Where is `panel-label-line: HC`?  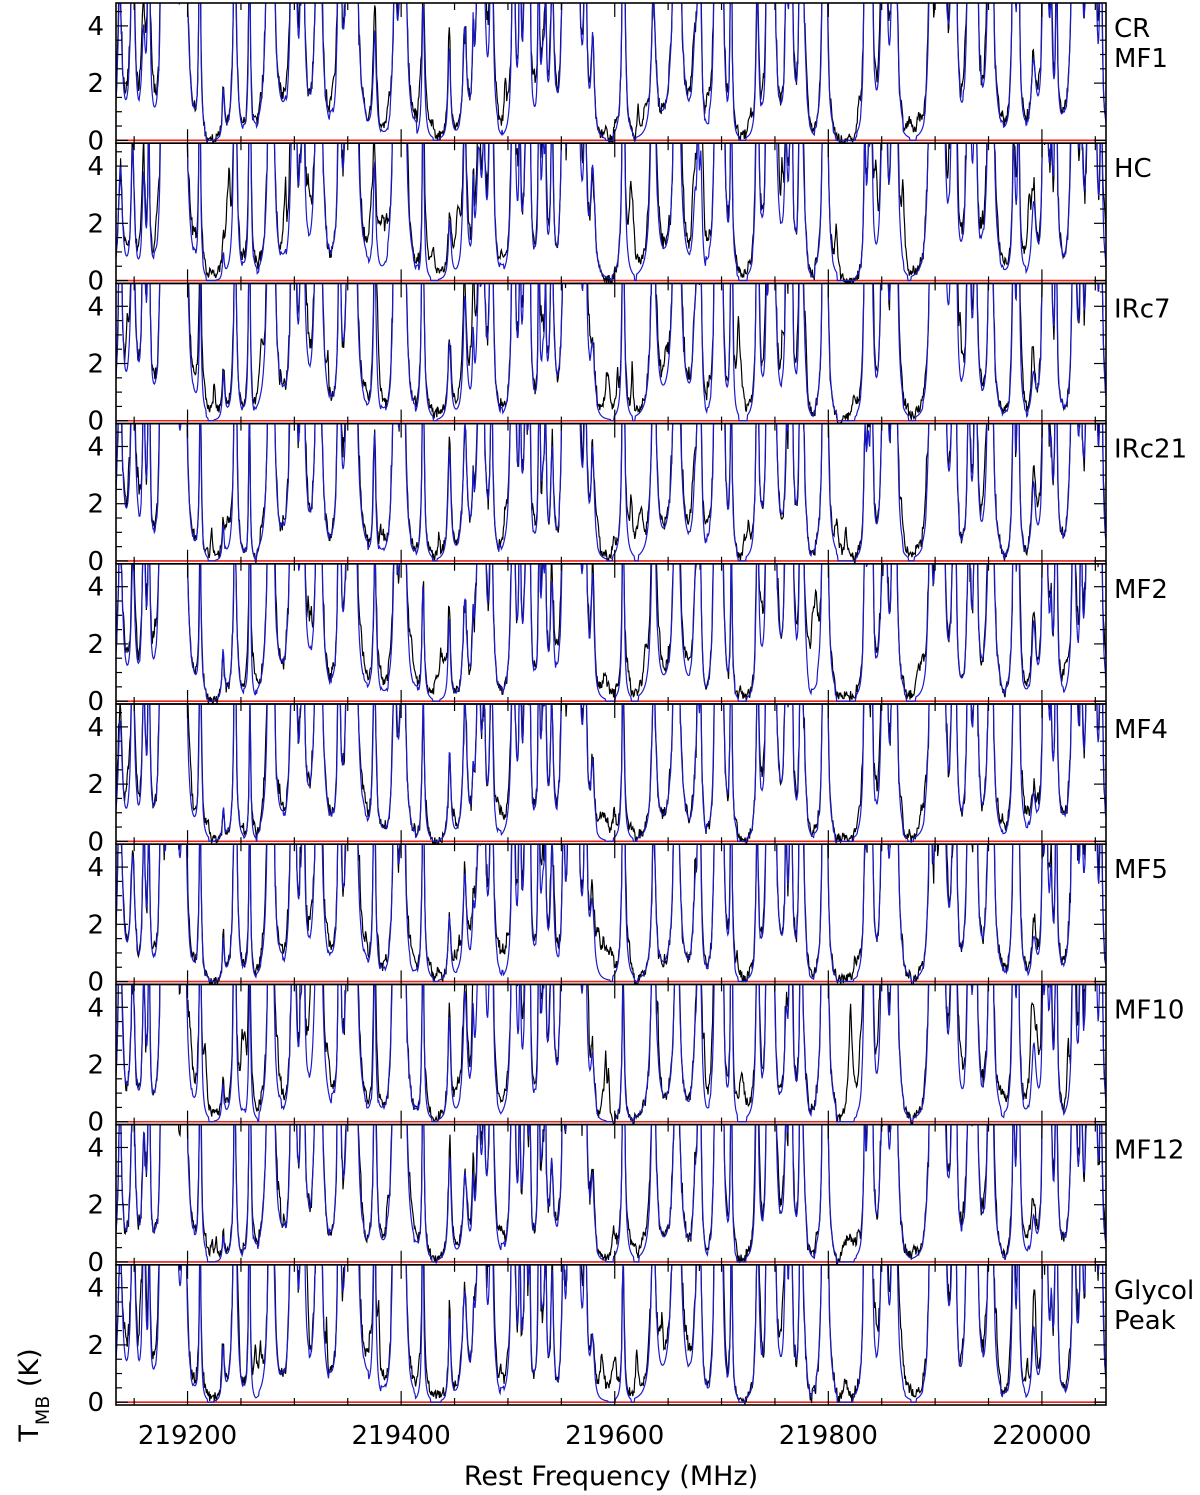 panel-label-line: HC is located at coordinates (1133, 169).